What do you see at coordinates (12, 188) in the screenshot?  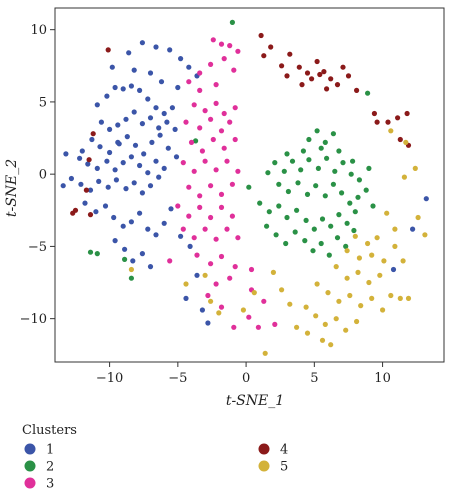 I see `y-axis-title: t-SNE_2` at bounding box center [12, 188].